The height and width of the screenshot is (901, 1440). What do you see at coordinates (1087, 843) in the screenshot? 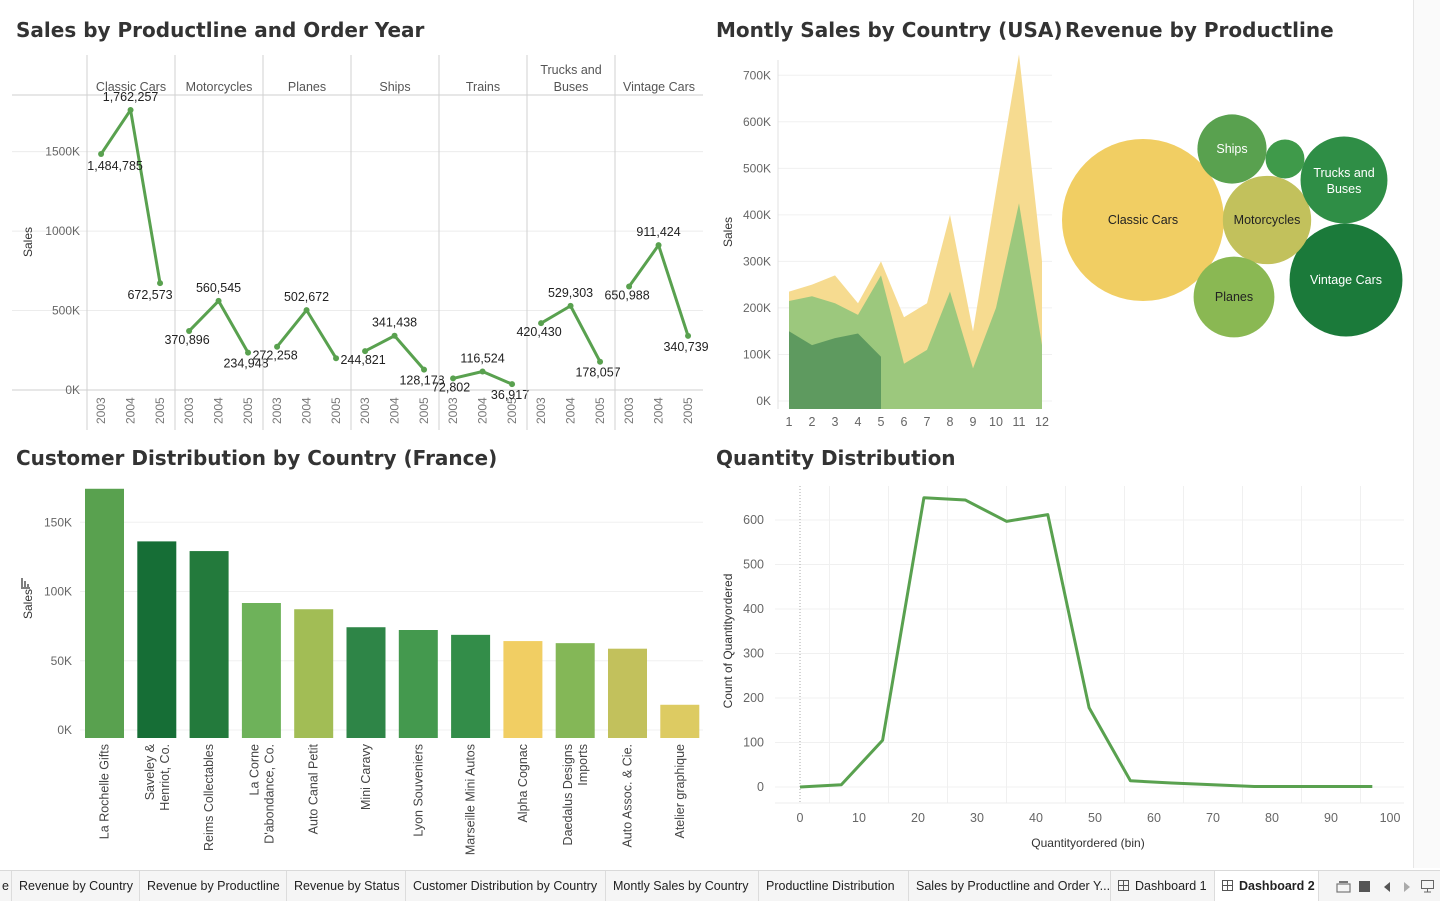
I see `x-axis-label: Quantityordered (bin)` at bounding box center [1087, 843].